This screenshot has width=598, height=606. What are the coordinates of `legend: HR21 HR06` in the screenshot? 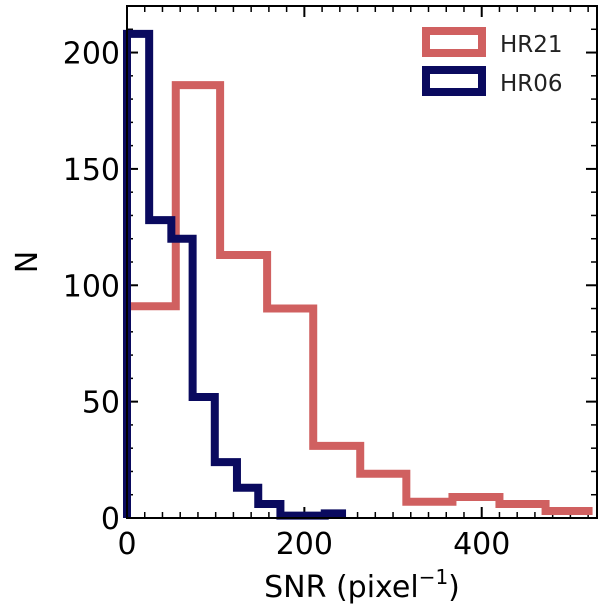 It's located at (492, 62).